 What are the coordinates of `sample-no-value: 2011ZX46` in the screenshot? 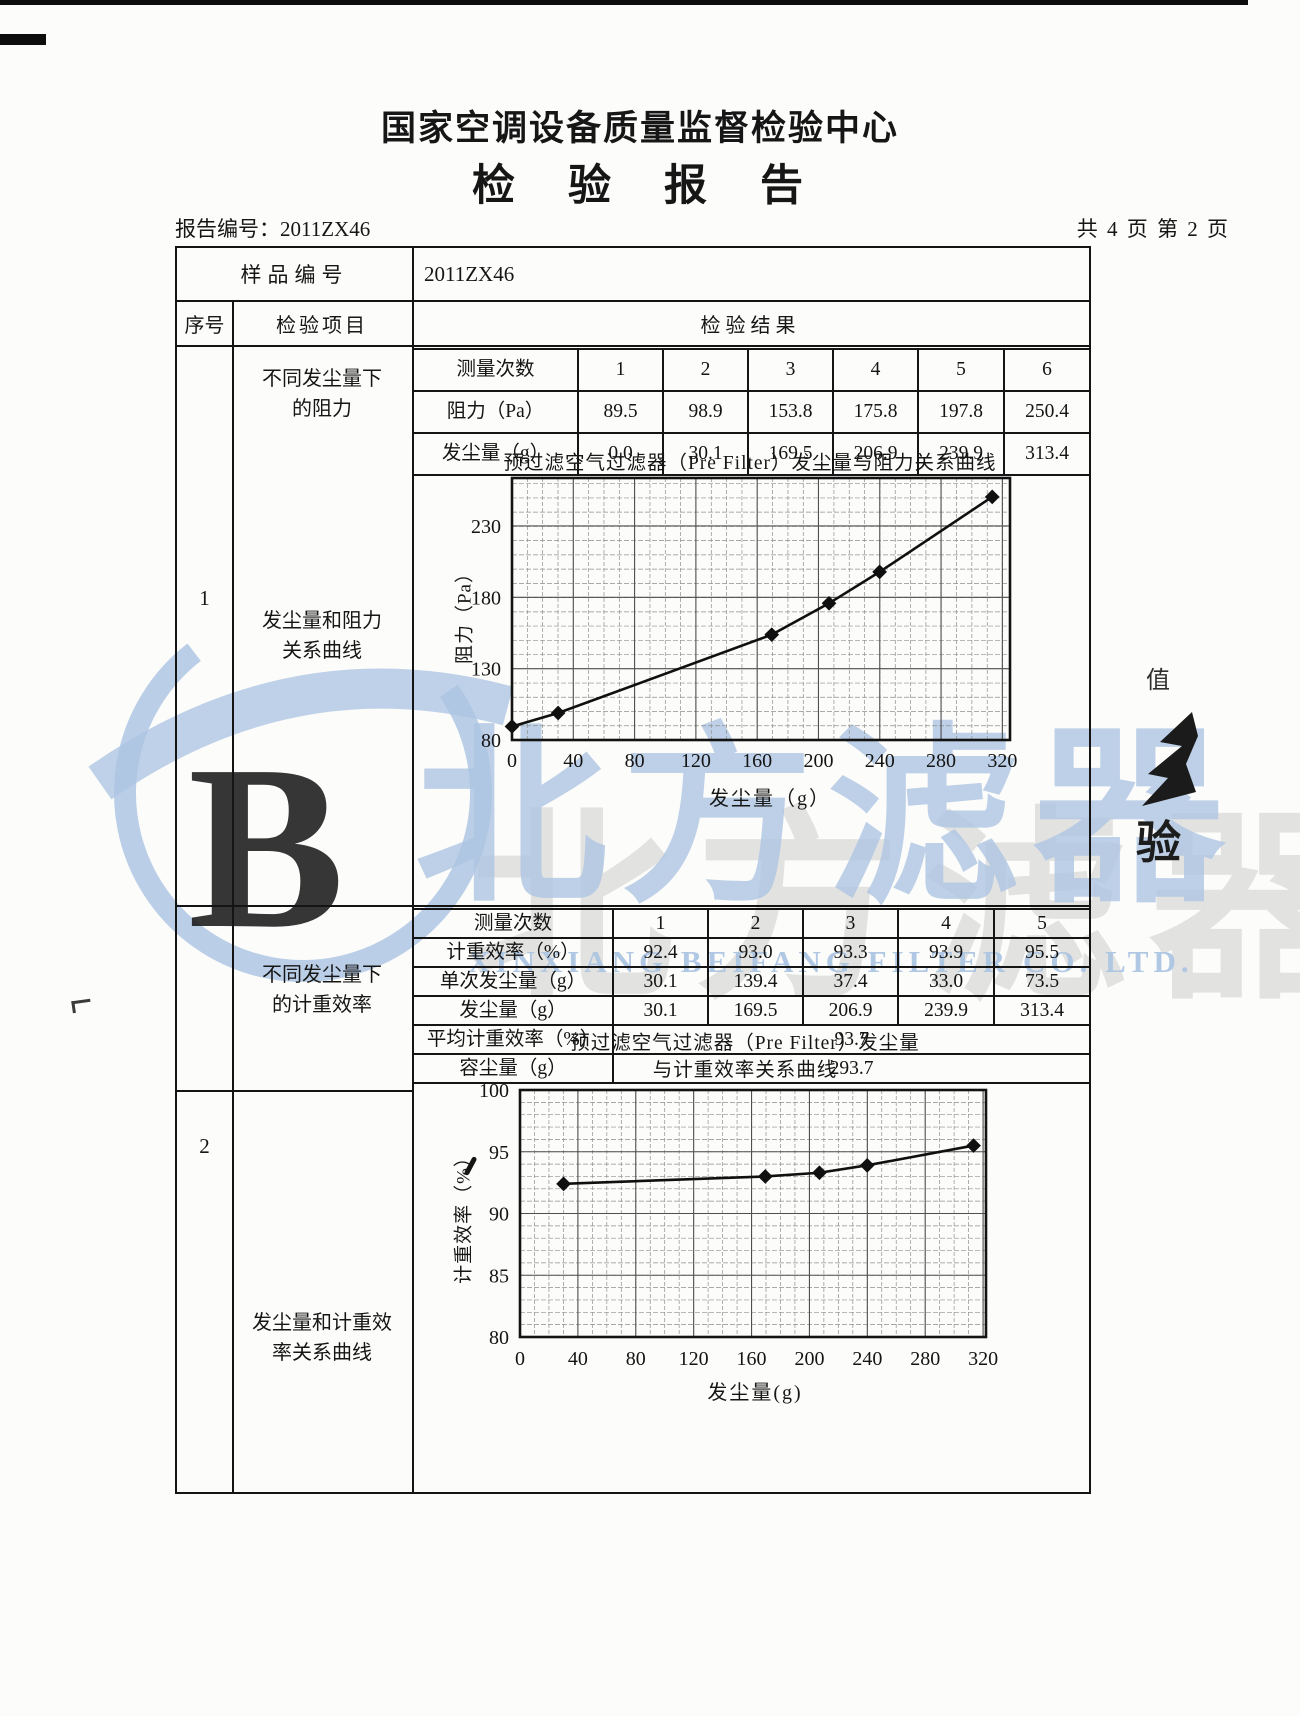 It's located at (469, 273).